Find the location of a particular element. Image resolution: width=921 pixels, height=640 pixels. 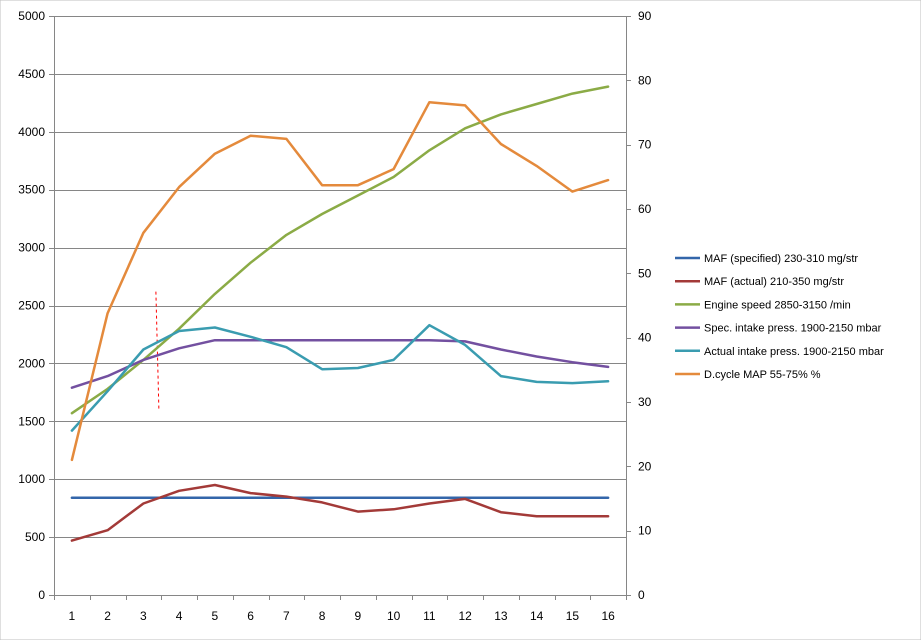

right-axis-tick-label: 80 is located at coordinates (645, 80).